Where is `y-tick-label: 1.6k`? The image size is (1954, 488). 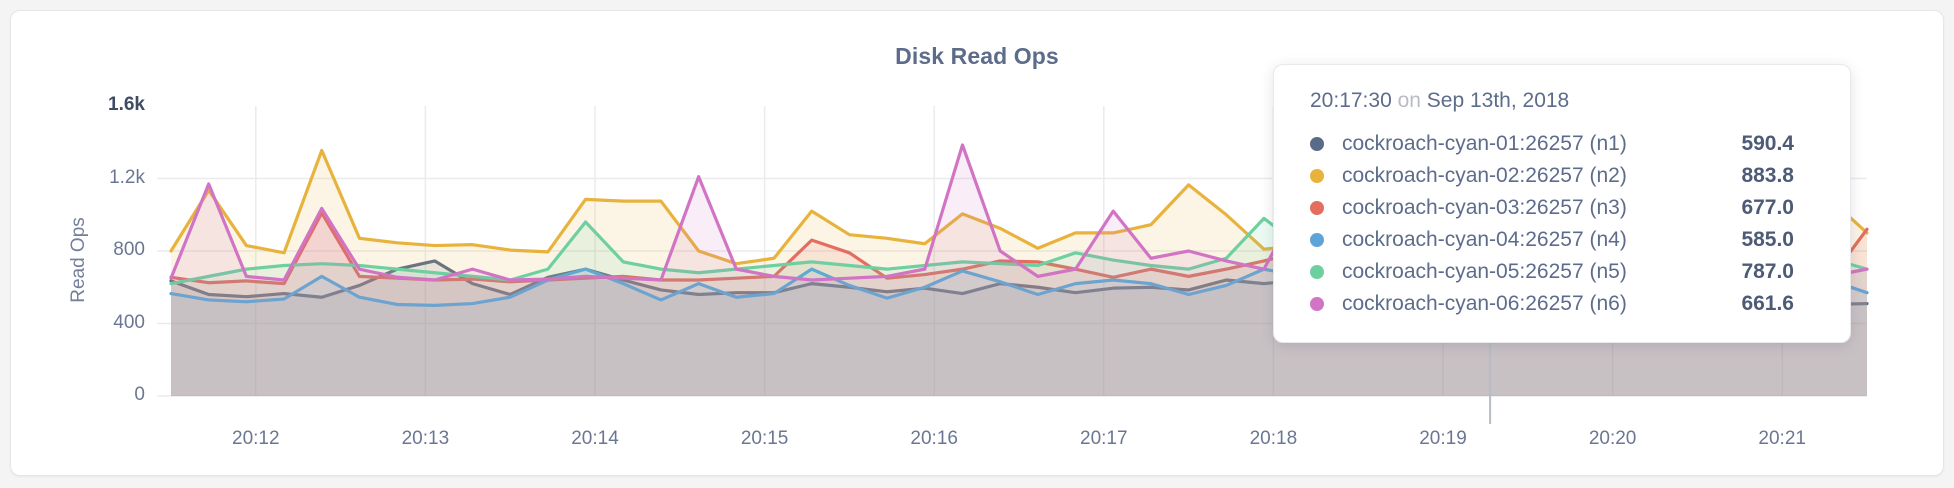 y-tick-label: 1.6k is located at coordinates (126, 104).